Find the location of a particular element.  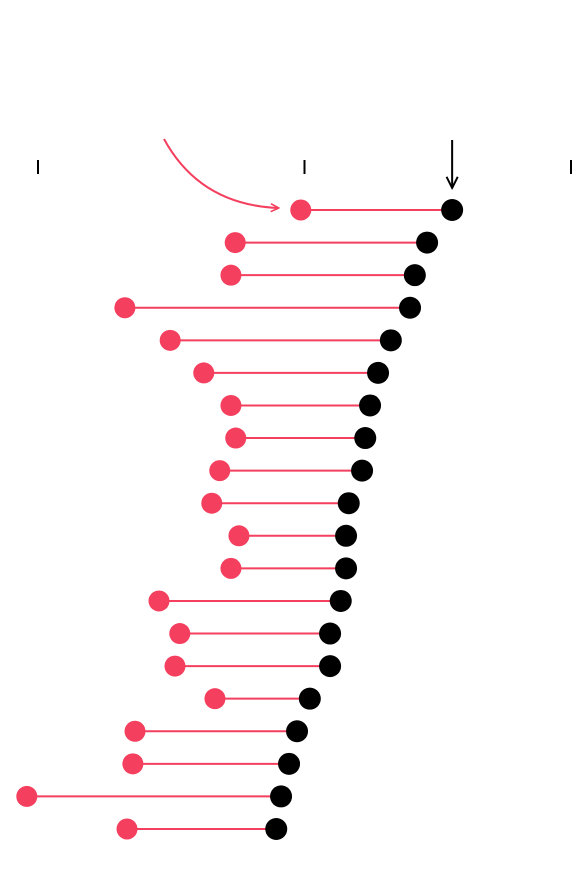

annotation-arrow is located at coordinates (221, 173).